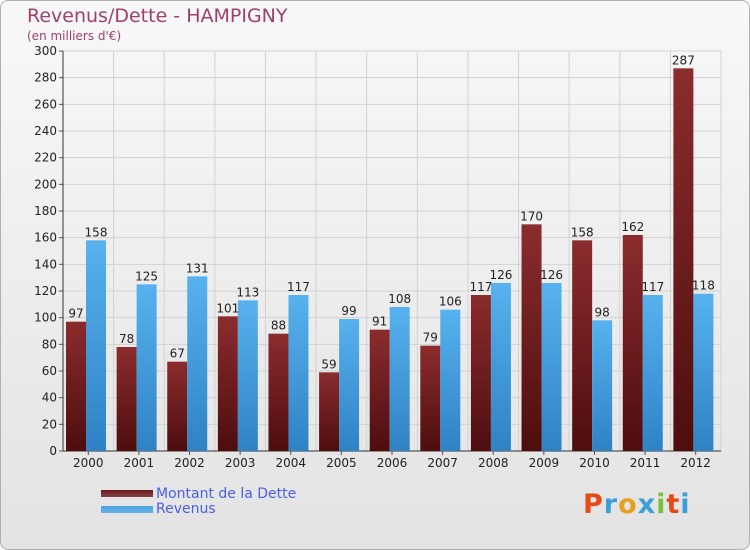 Image resolution: width=750 pixels, height=550 pixels. I want to click on logo-letter: P, so click(593, 504).